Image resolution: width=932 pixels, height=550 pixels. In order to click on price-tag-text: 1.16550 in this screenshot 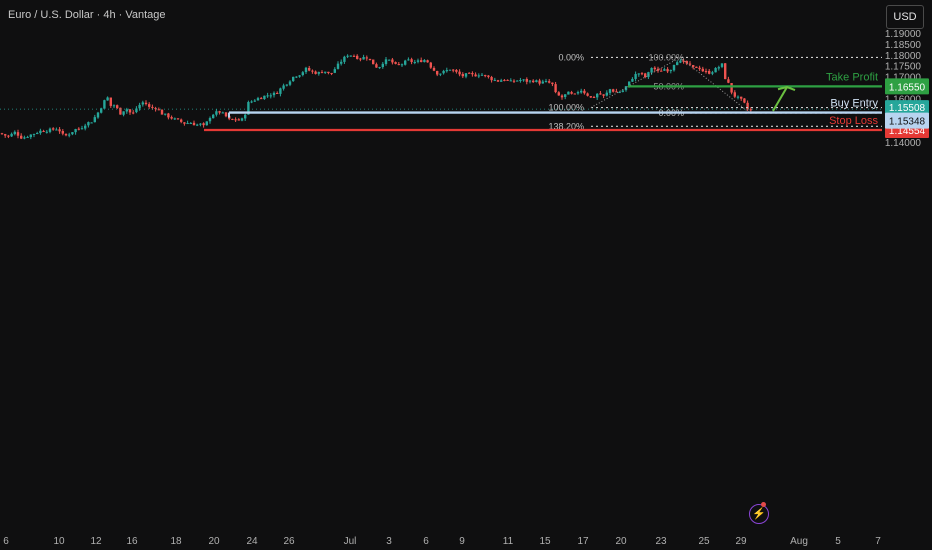, I will do `click(907, 87)`.